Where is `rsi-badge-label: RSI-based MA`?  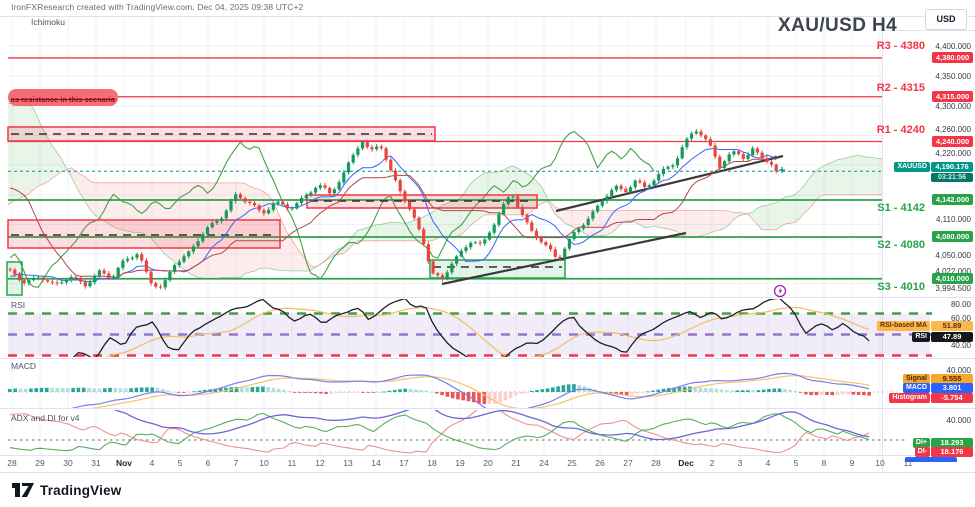 rsi-badge-label: RSI-based MA is located at coordinates (903, 325).